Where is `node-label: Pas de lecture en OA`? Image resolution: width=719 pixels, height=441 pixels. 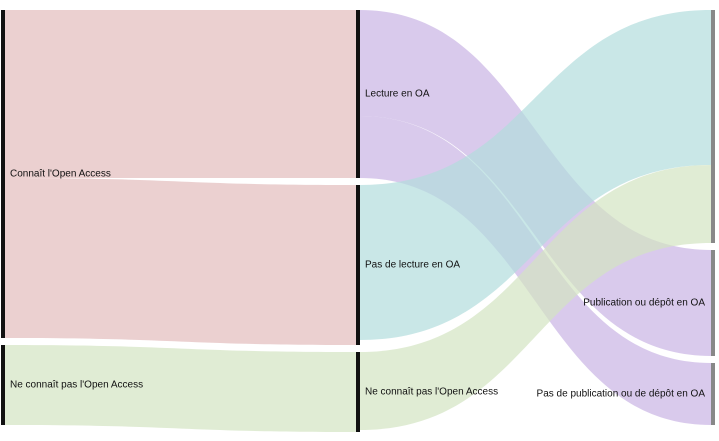
node-label: Pas de lecture en OA is located at coordinates (412, 265).